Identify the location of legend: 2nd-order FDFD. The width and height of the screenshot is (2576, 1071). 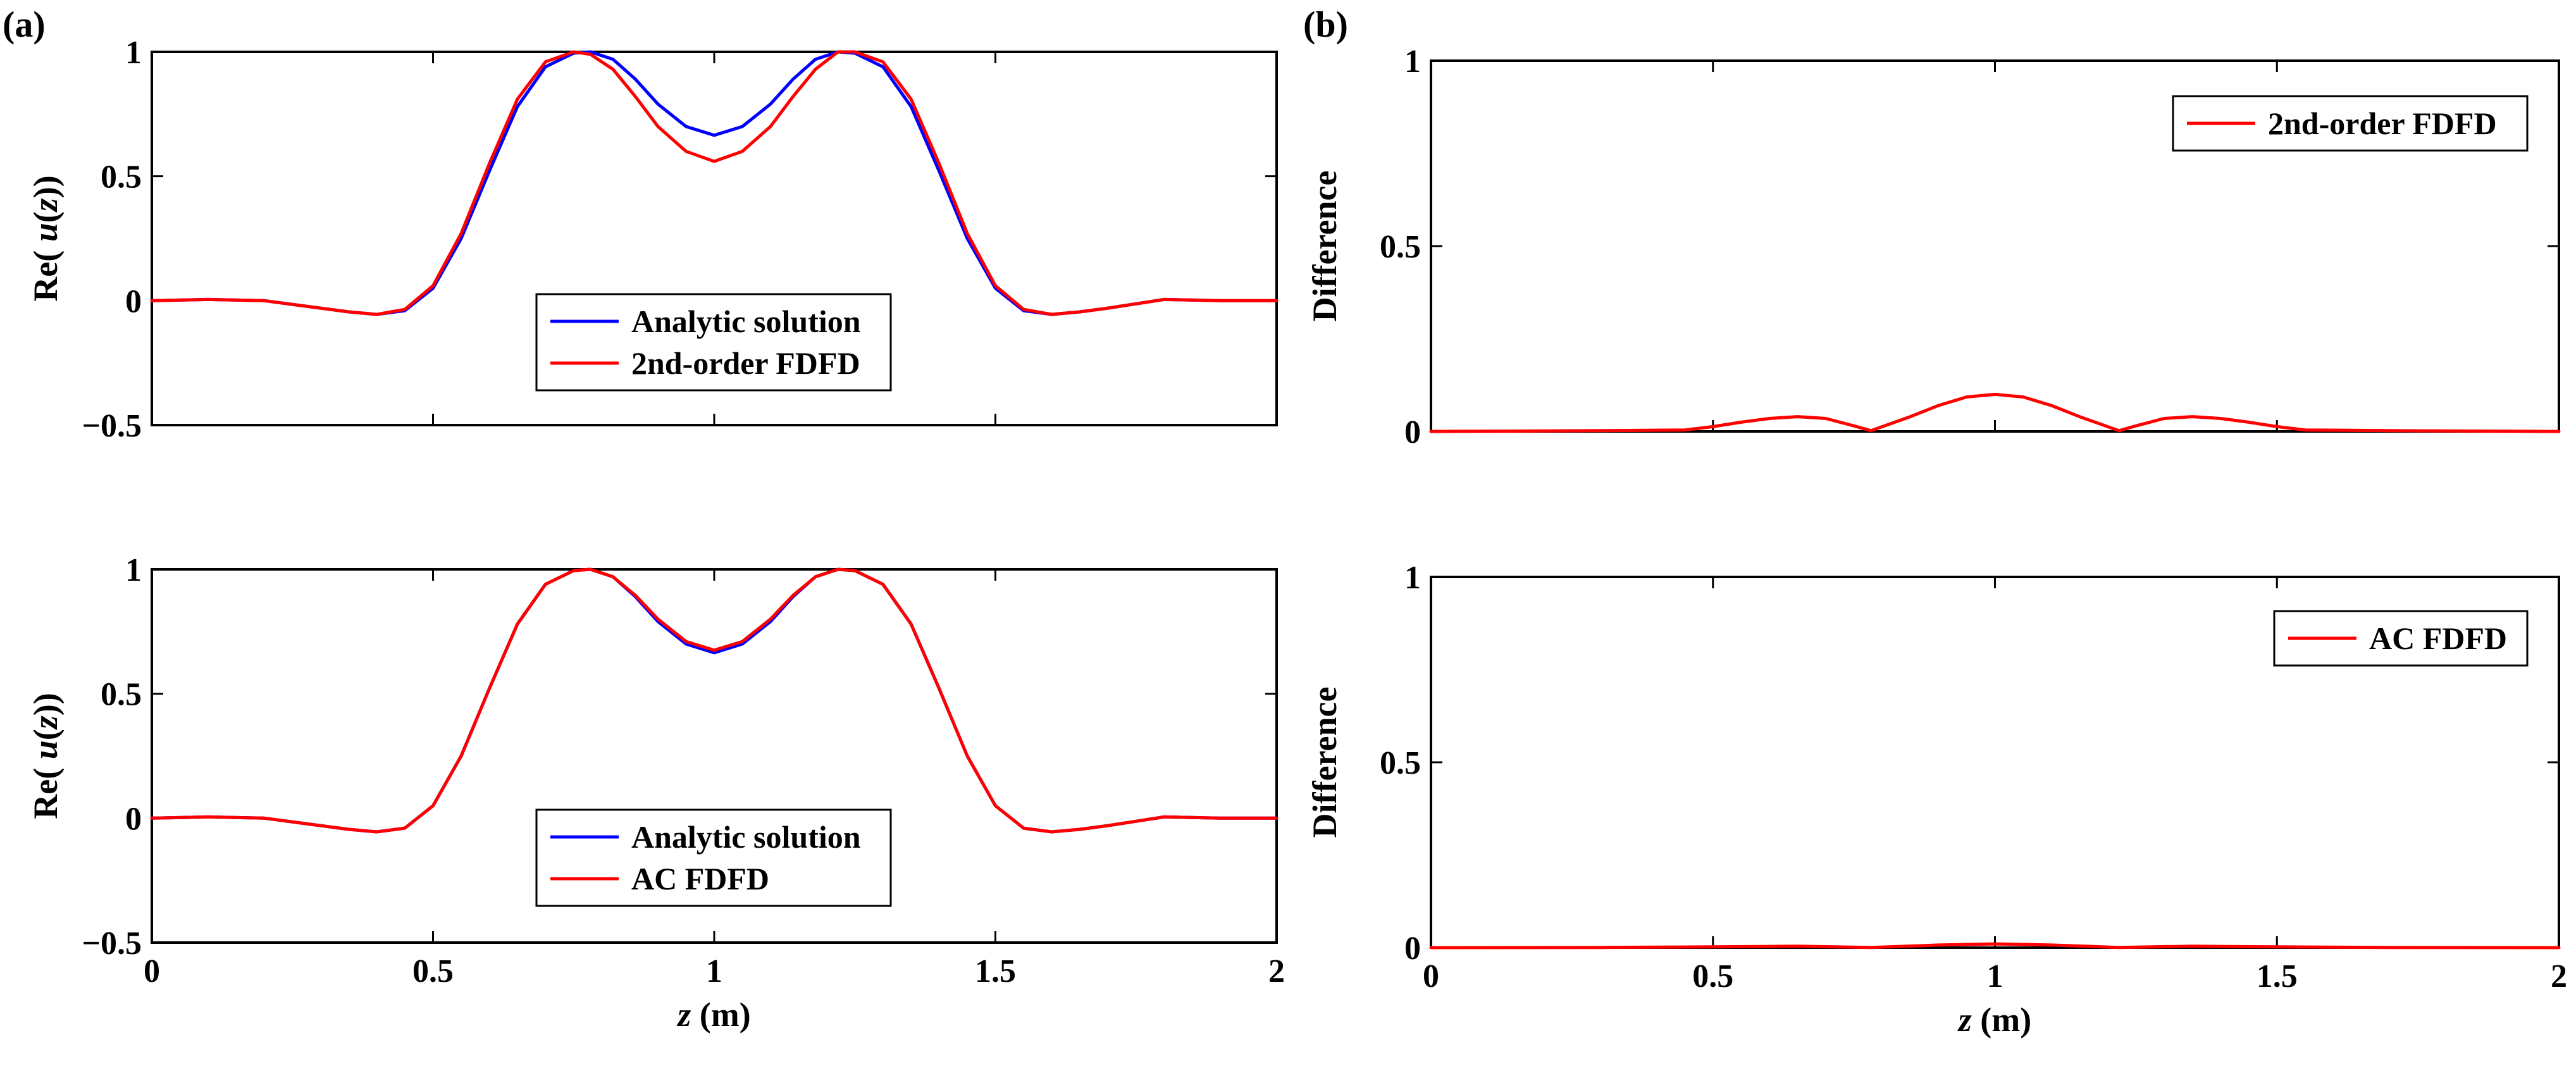
(2351, 123).